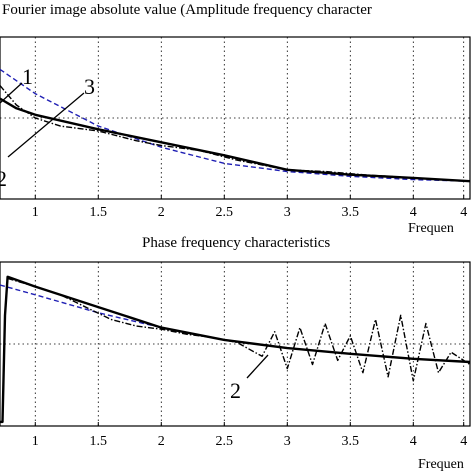 This screenshot has width=474, height=474. What do you see at coordinates (431, 228) in the screenshot?
I see `top-x-axis-label: Frequen` at bounding box center [431, 228].